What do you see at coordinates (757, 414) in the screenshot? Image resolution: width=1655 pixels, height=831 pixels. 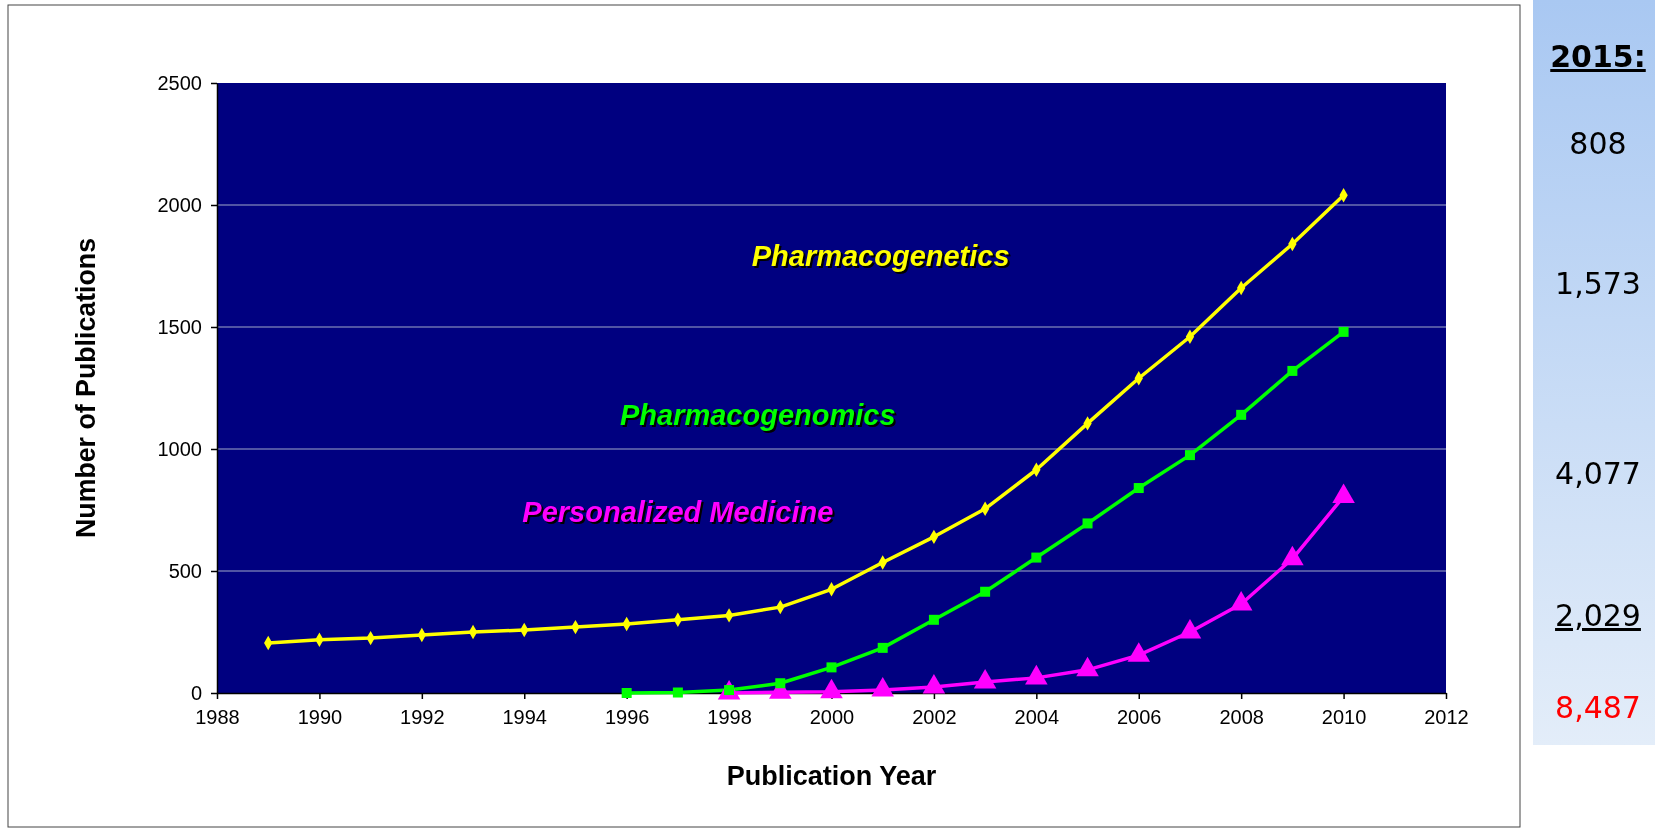 I see `text: Pharmacogenomics` at bounding box center [757, 414].